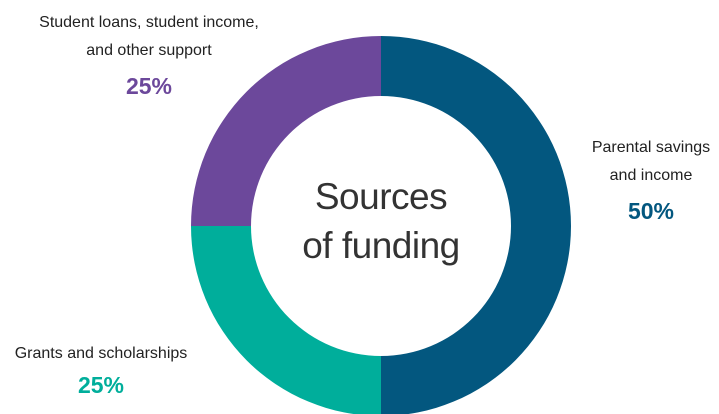 The width and height of the screenshot is (719, 414). What do you see at coordinates (381, 245) in the screenshot?
I see `center-label-line-2: of funding` at bounding box center [381, 245].